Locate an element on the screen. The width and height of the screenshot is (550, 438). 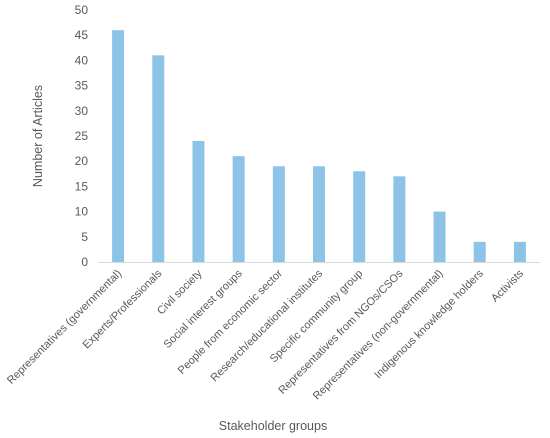
y-tick-label: 25 is located at coordinates (82, 136).